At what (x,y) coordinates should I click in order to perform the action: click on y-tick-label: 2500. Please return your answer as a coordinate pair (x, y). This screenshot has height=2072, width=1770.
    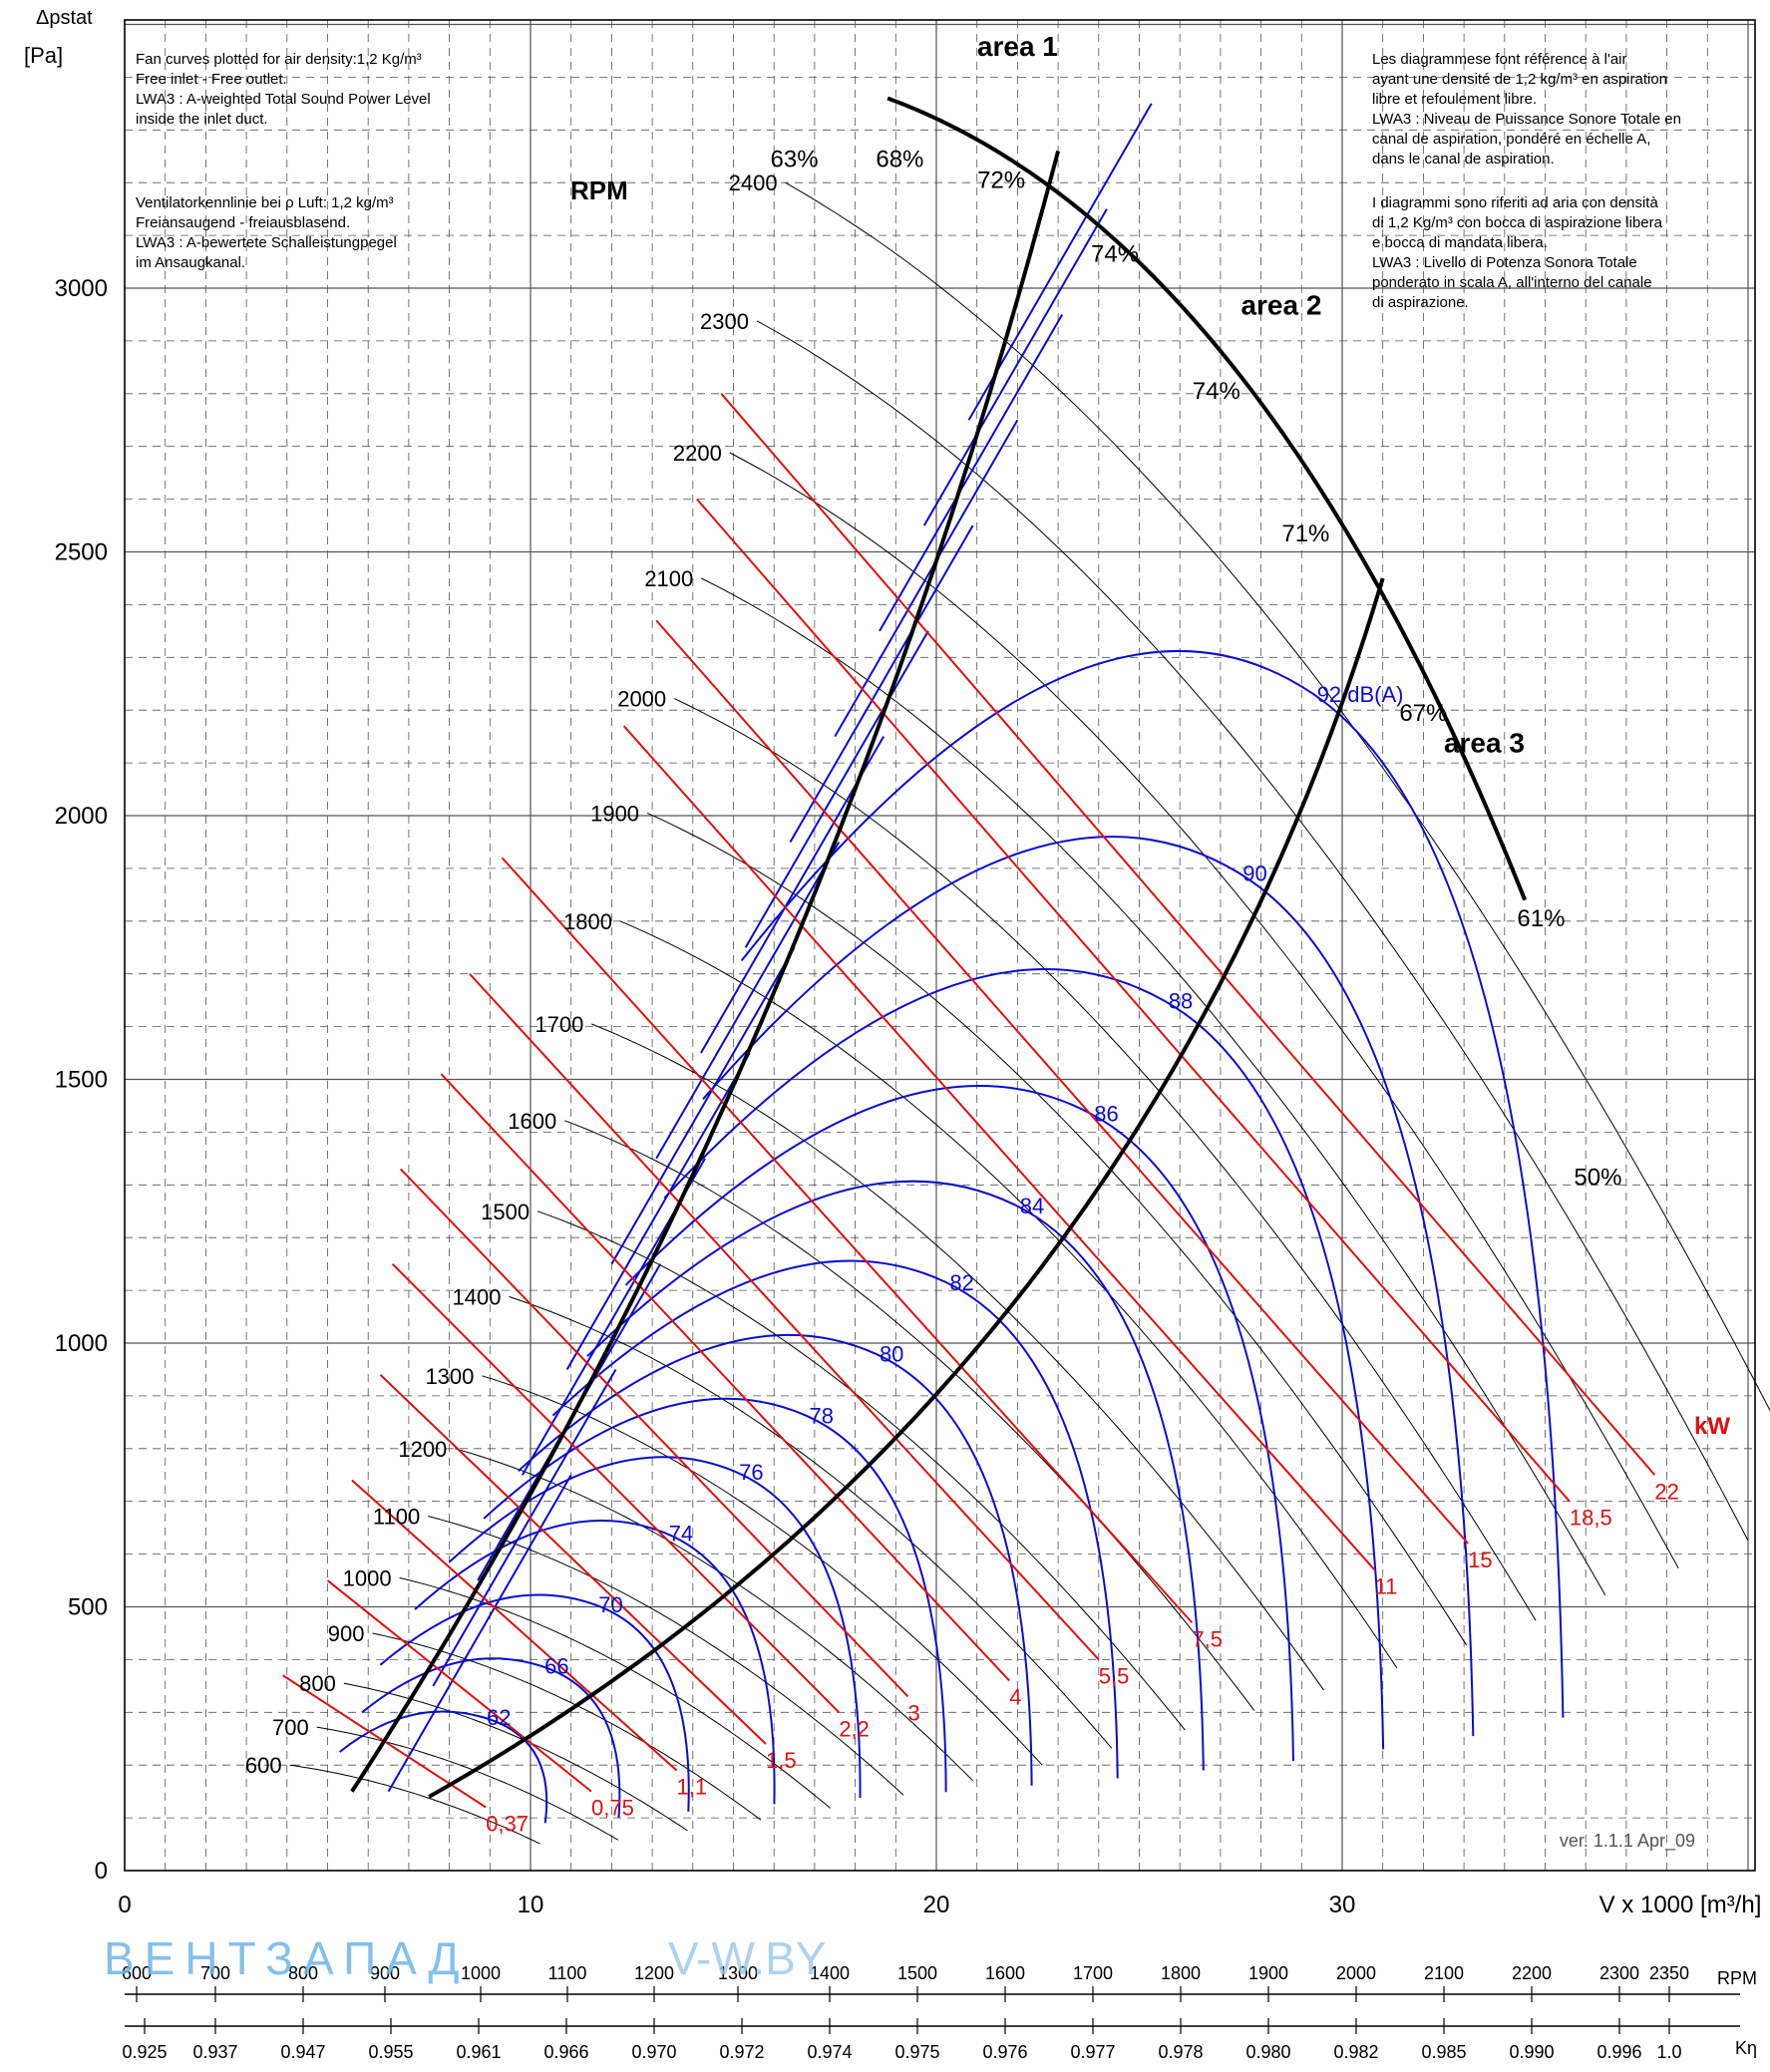
    Looking at the image, I should click on (81, 552).